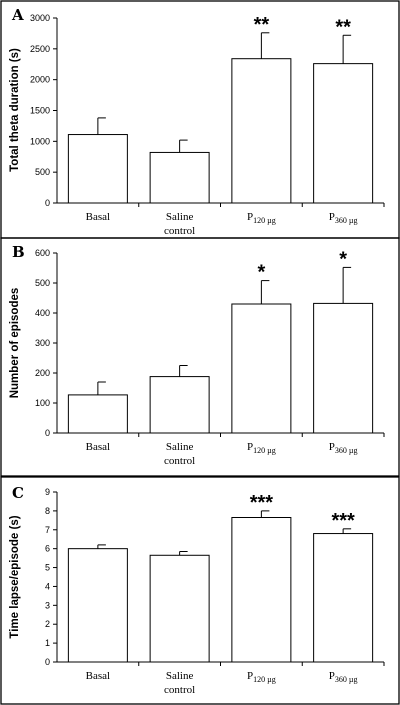 This screenshot has height=705, width=400. What do you see at coordinates (40, 141) in the screenshot?
I see `y-tick-label: 1000` at bounding box center [40, 141].